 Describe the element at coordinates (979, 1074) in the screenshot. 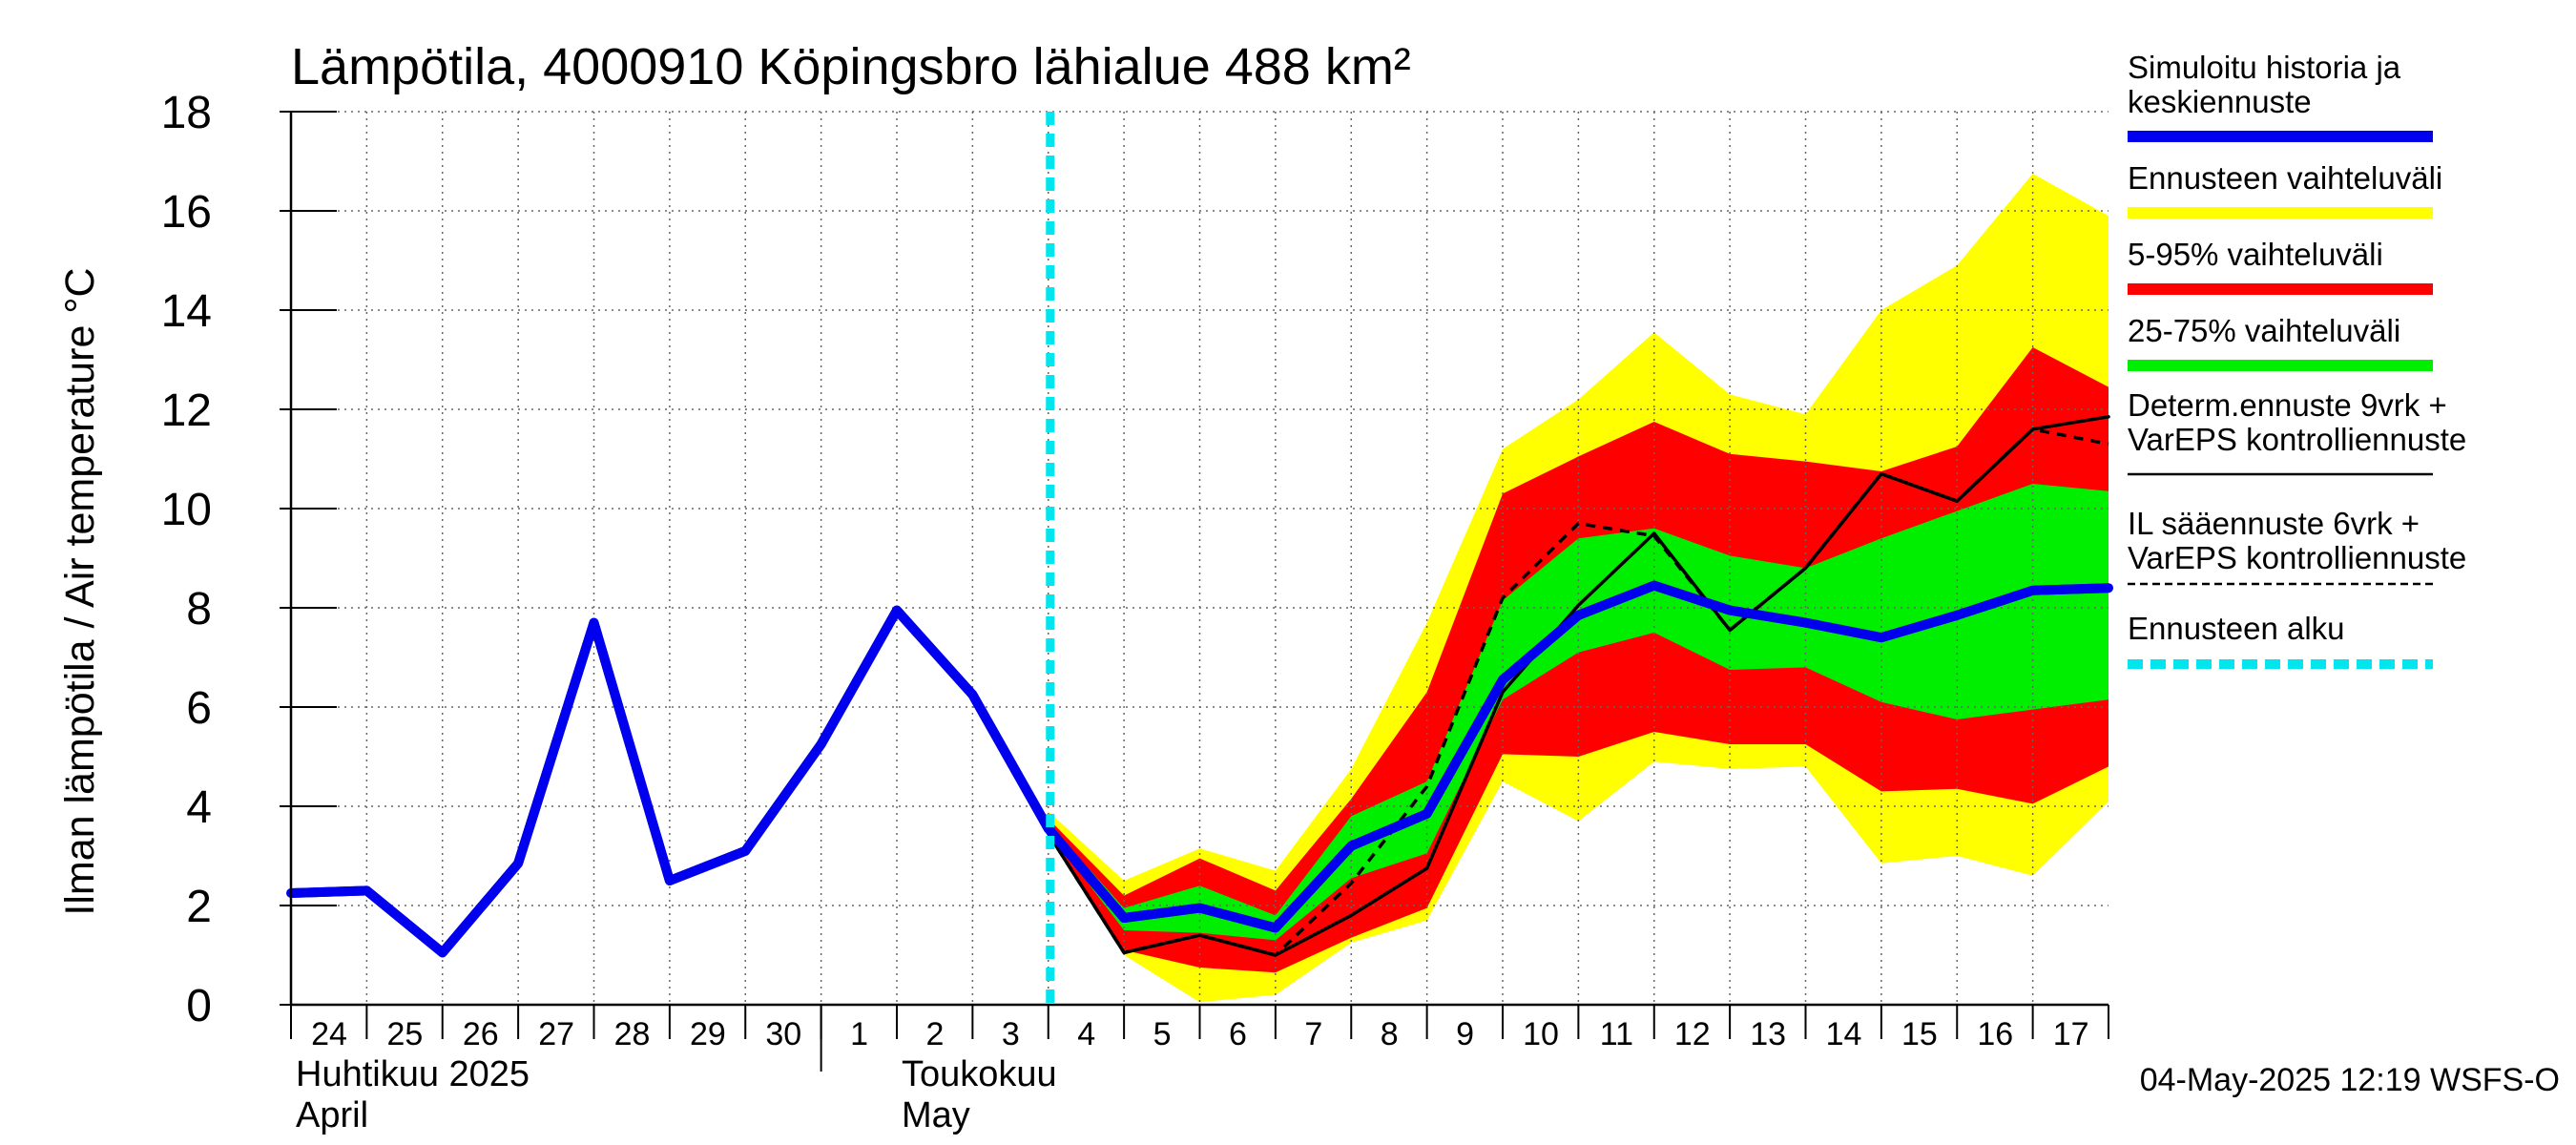

I see `month-label-fi: Toukokuu` at that location.